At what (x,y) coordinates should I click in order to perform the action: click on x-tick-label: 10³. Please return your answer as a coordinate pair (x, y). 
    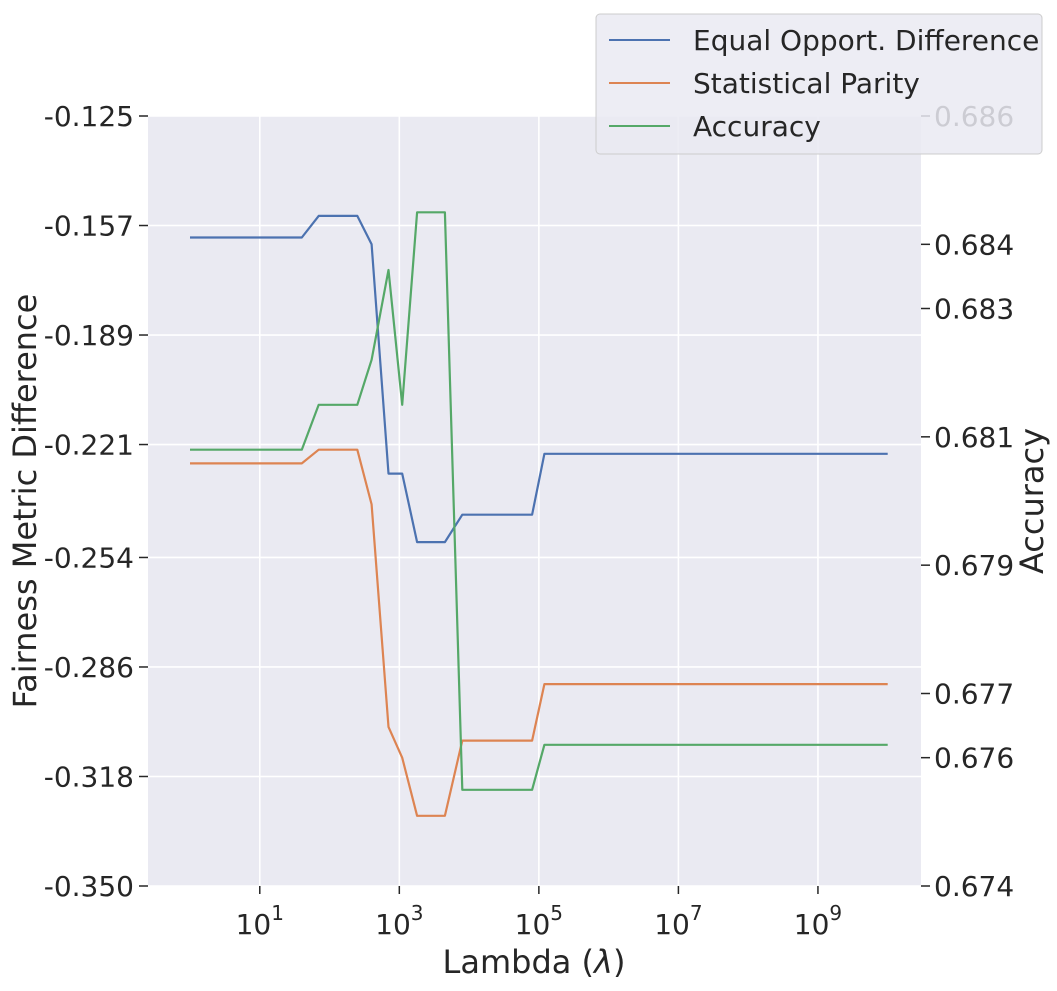
    Looking at the image, I should click on (399, 921).